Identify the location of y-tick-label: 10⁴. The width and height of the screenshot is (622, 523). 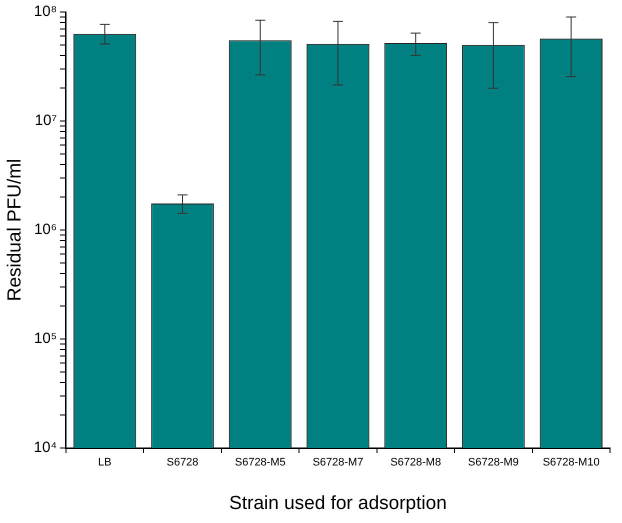
(45, 447).